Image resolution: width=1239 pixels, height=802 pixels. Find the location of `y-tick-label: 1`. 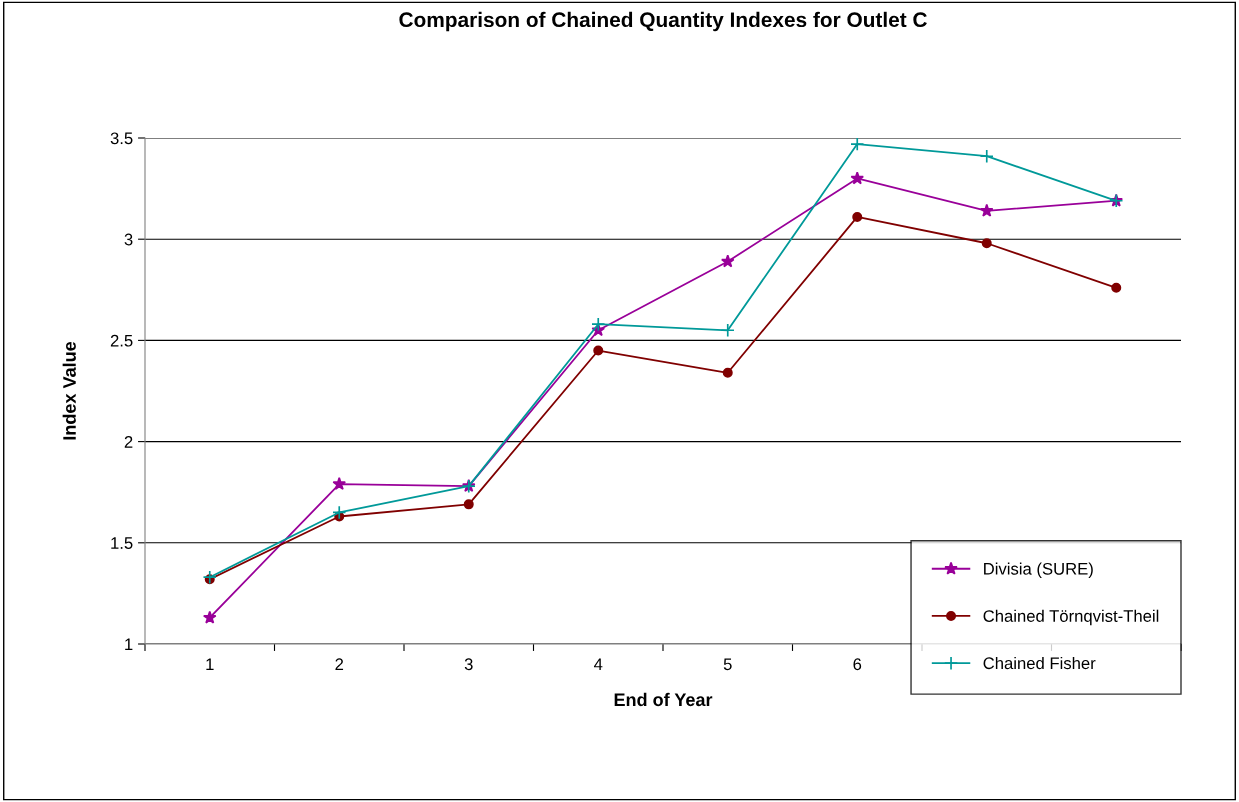

y-tick-label: 1 is located at coordinates (129, 644).